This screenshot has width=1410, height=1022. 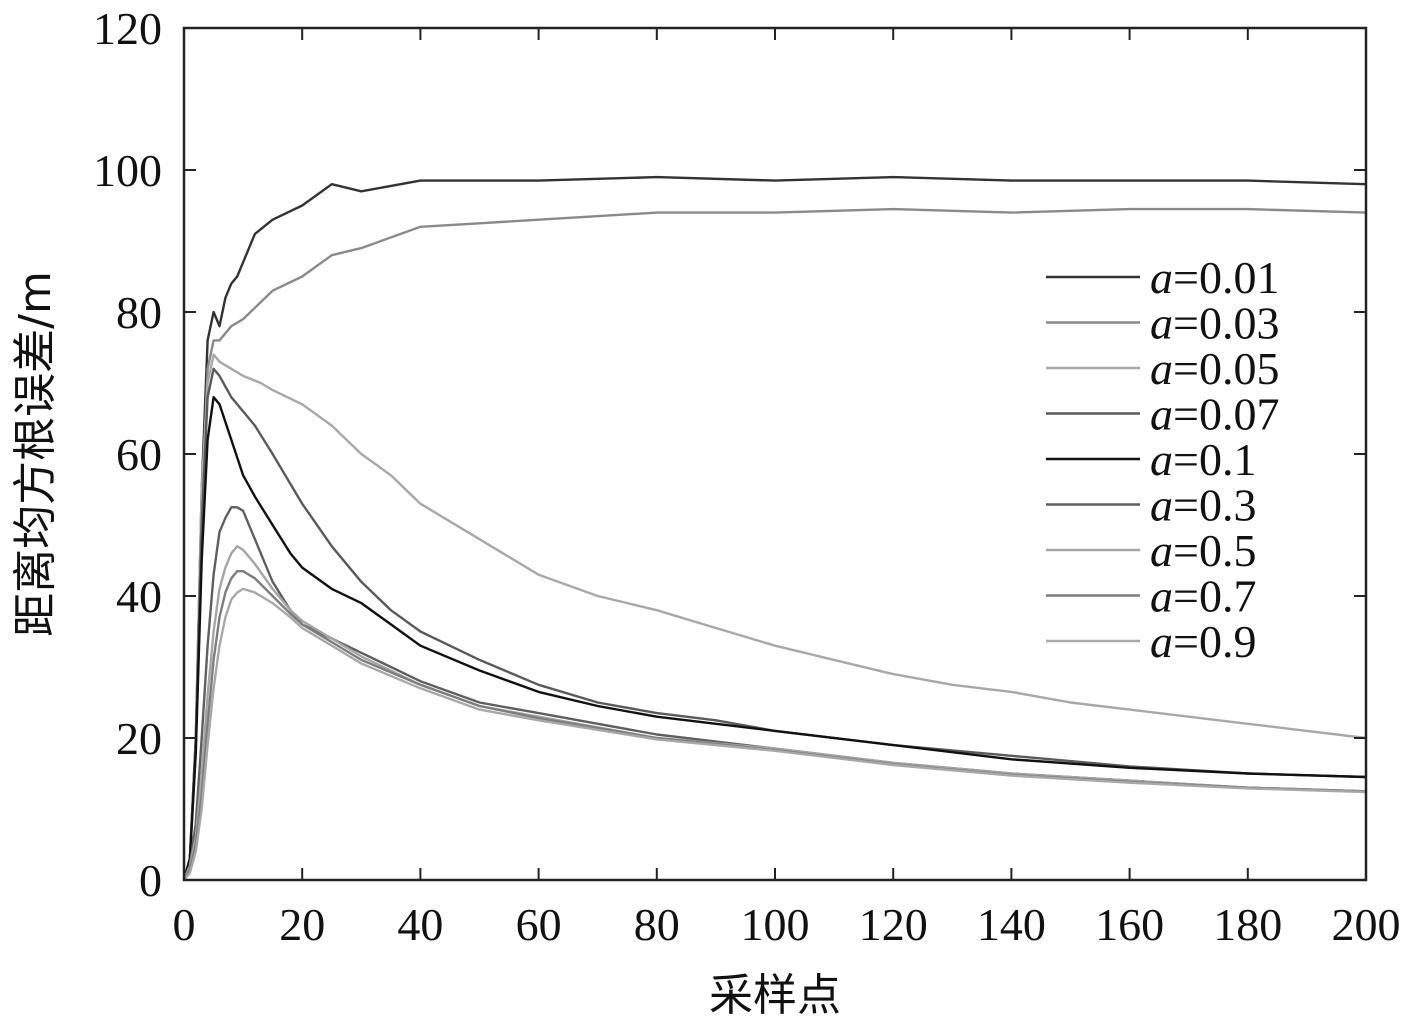 I want to click on x-axis-title: 采样点, so click(x=775, y=995).